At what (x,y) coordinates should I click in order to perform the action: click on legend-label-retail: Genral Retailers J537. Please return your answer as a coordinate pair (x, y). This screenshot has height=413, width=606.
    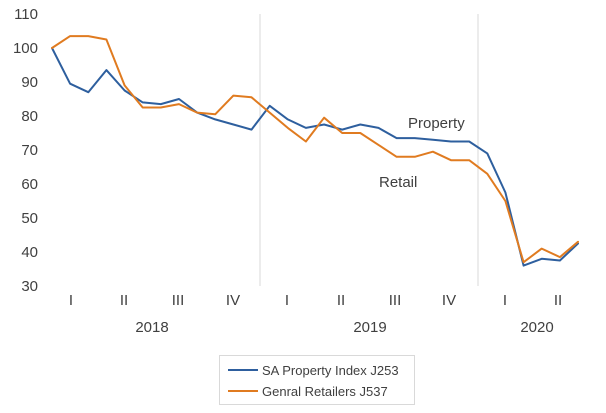
    Looking at the image, I should click on (325, 391).